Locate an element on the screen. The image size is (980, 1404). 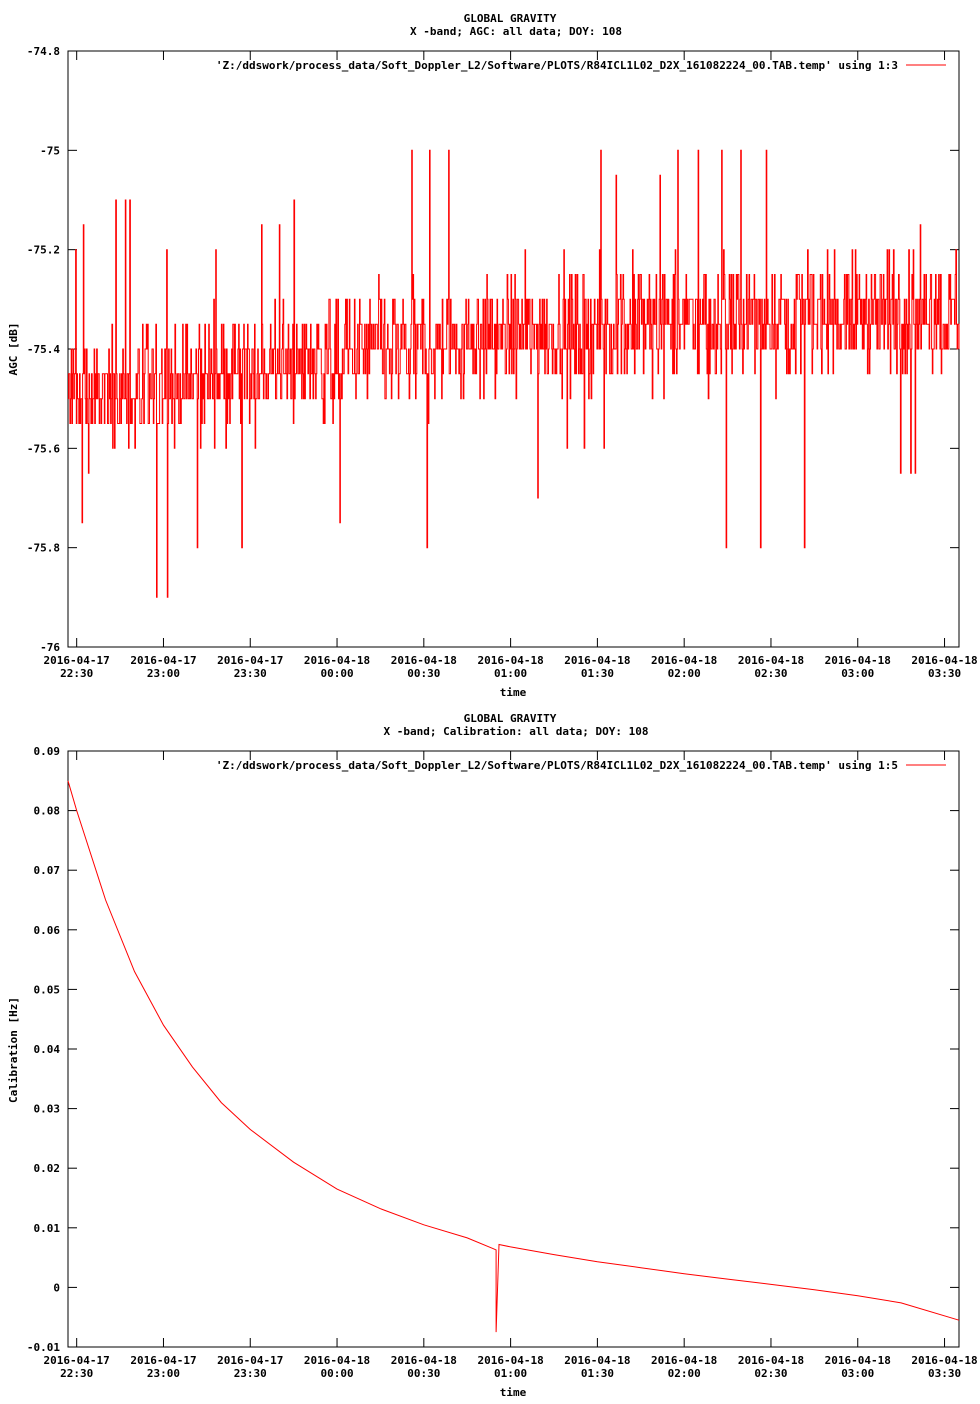
y-tick-label: -75.4 is located at coordinates (43, 349).